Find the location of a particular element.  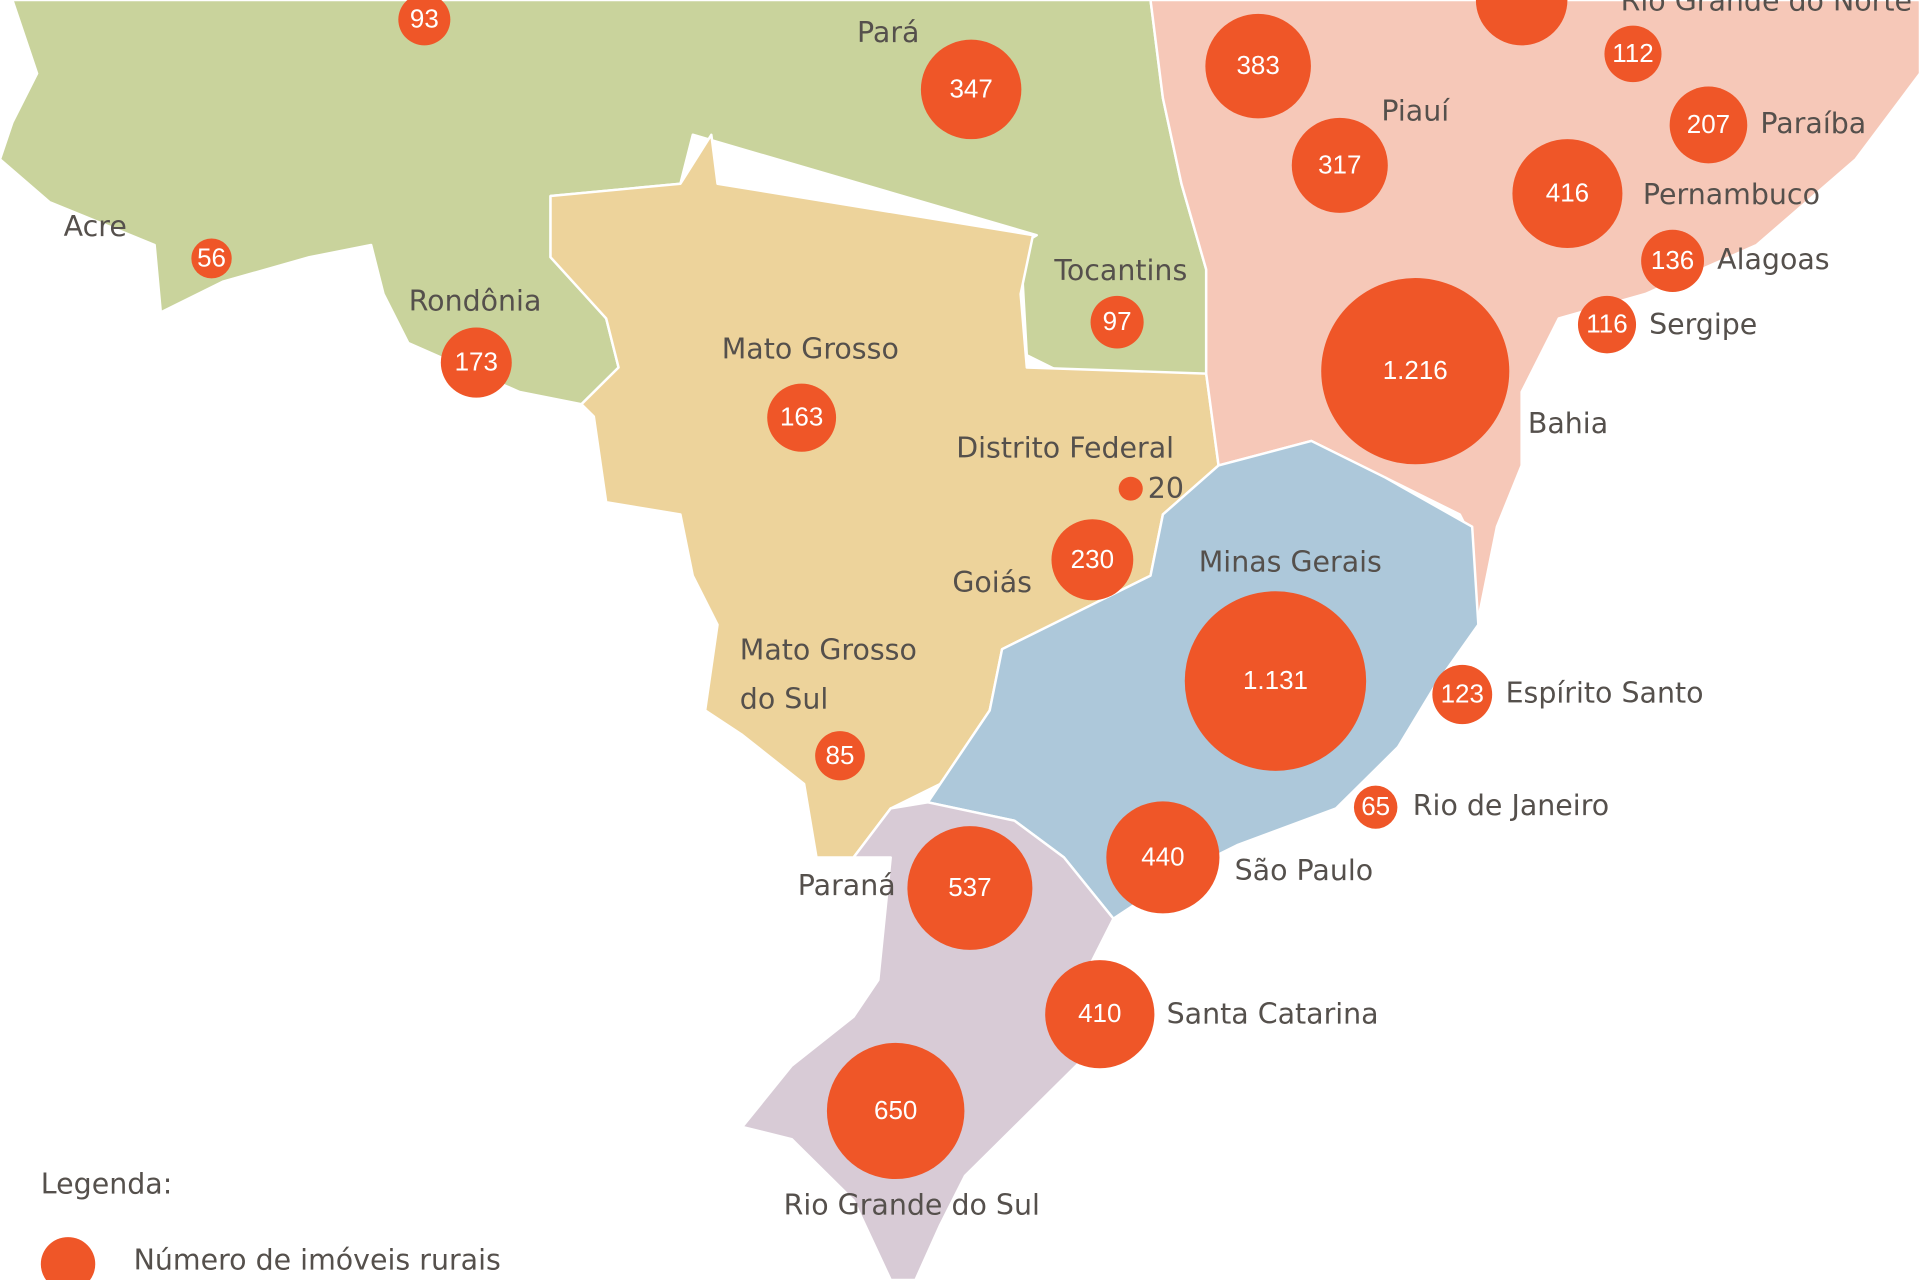

value-label: 410 is located at coordinates (1099, 1014).